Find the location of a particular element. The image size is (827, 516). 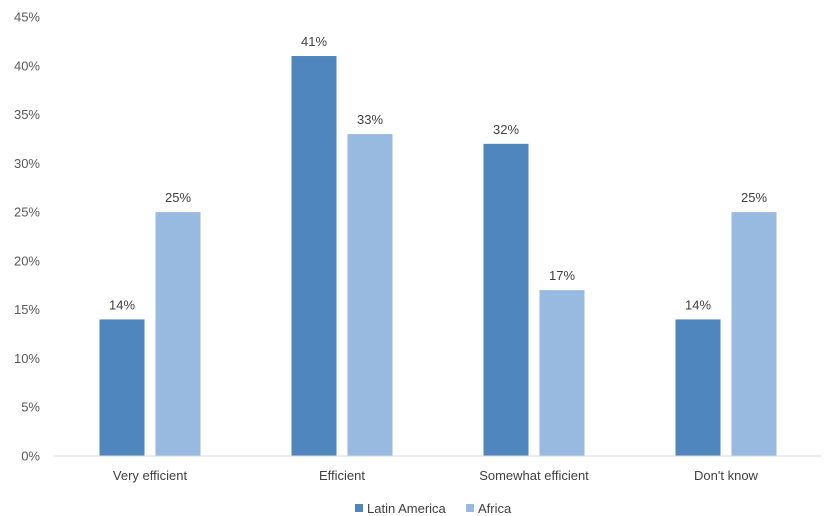

x-tick-label: Very efficient is located at coordinates (150, 475).